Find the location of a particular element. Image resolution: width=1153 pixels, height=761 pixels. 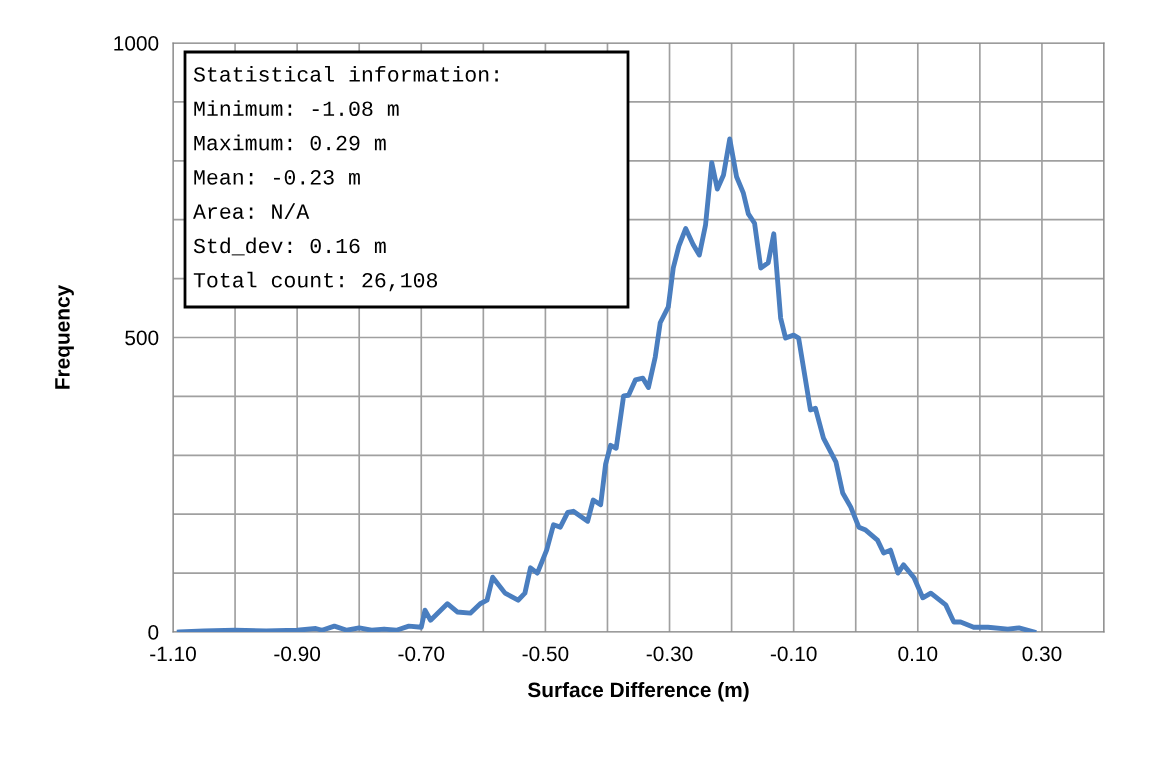

annotation: Statistical information: is located at coordinates (345, 73).